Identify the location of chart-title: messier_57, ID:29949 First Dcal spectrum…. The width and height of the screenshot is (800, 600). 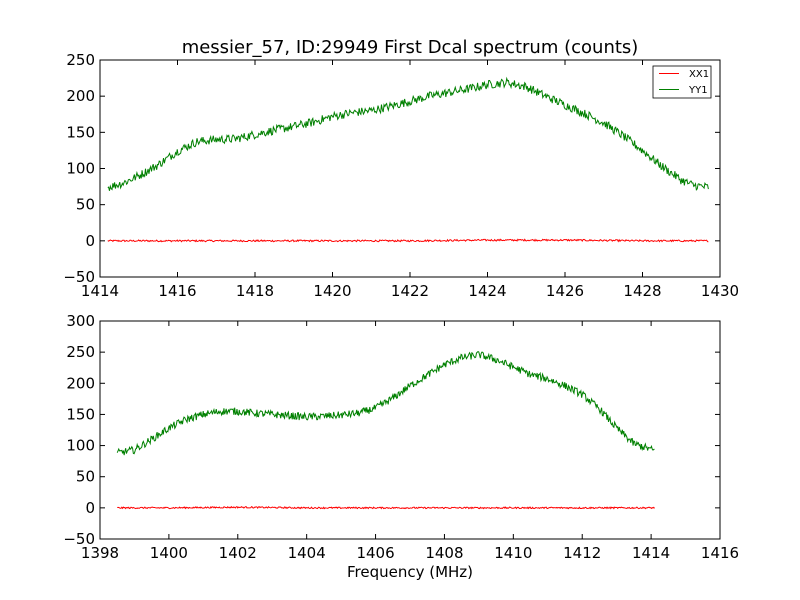
(410, 47).